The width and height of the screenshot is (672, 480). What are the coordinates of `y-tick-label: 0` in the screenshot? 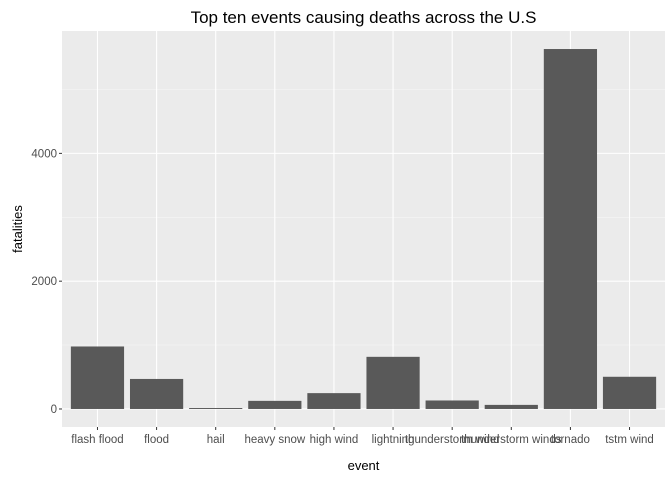 It's located at (54, 410).